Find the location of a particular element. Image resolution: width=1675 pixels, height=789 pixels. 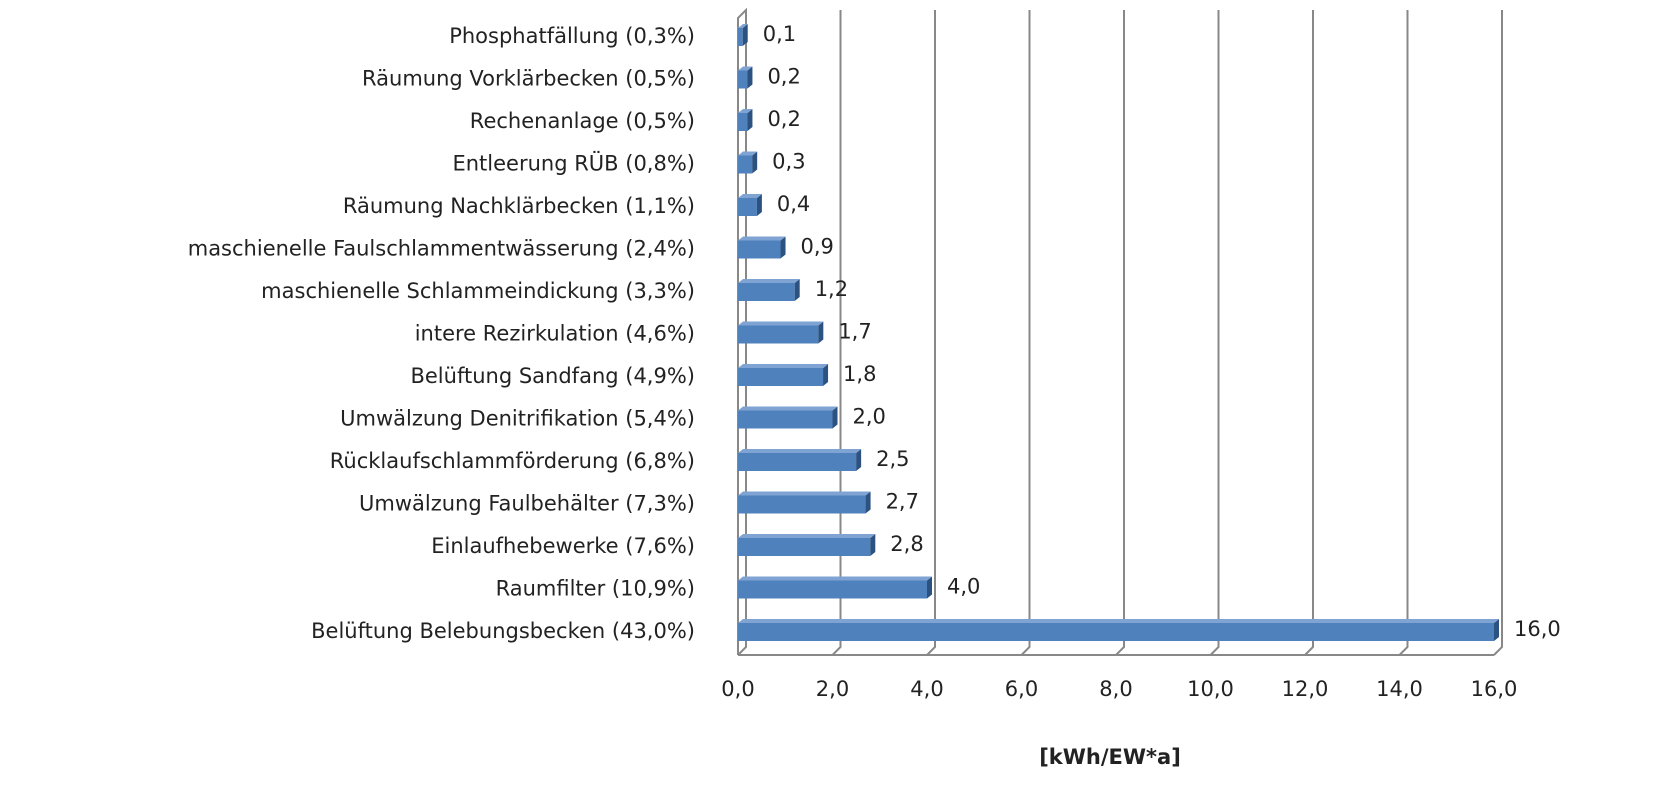

y-tick-label: maschienelle Schlammeindickung (3,3%) is located at coordinates (478, 291).